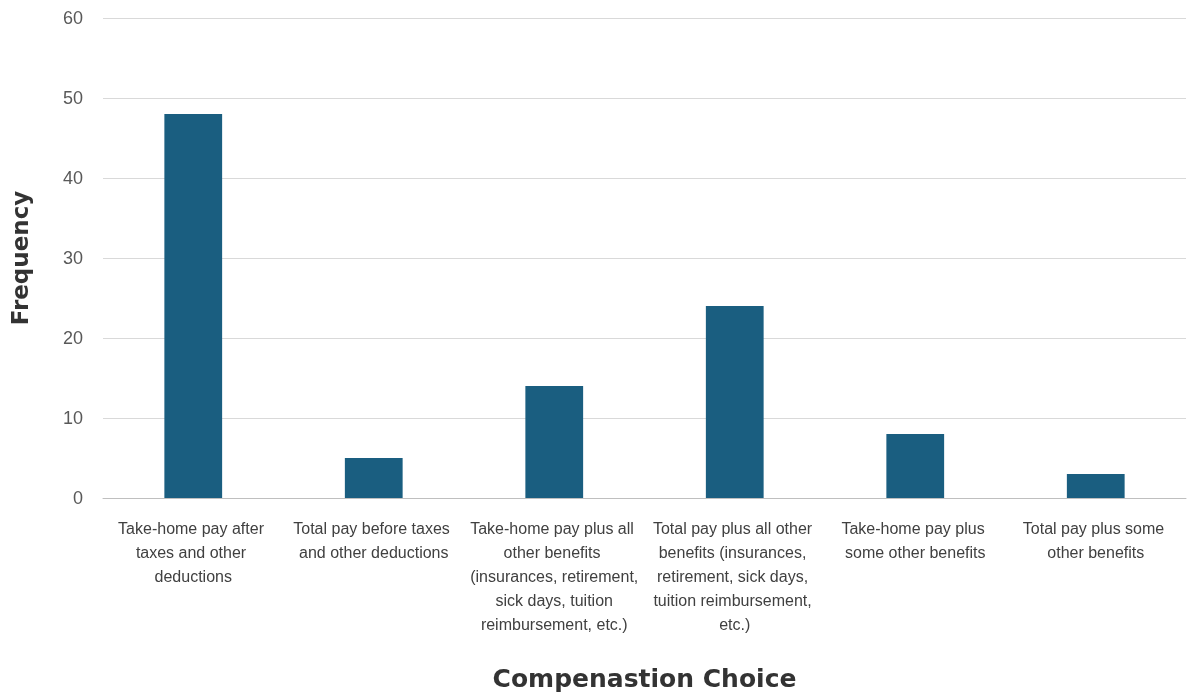  What do you see at coordinates (19, 258) in the screenshot?
I see `y-axis-title: Frequency` at bounding box center [19, 258].